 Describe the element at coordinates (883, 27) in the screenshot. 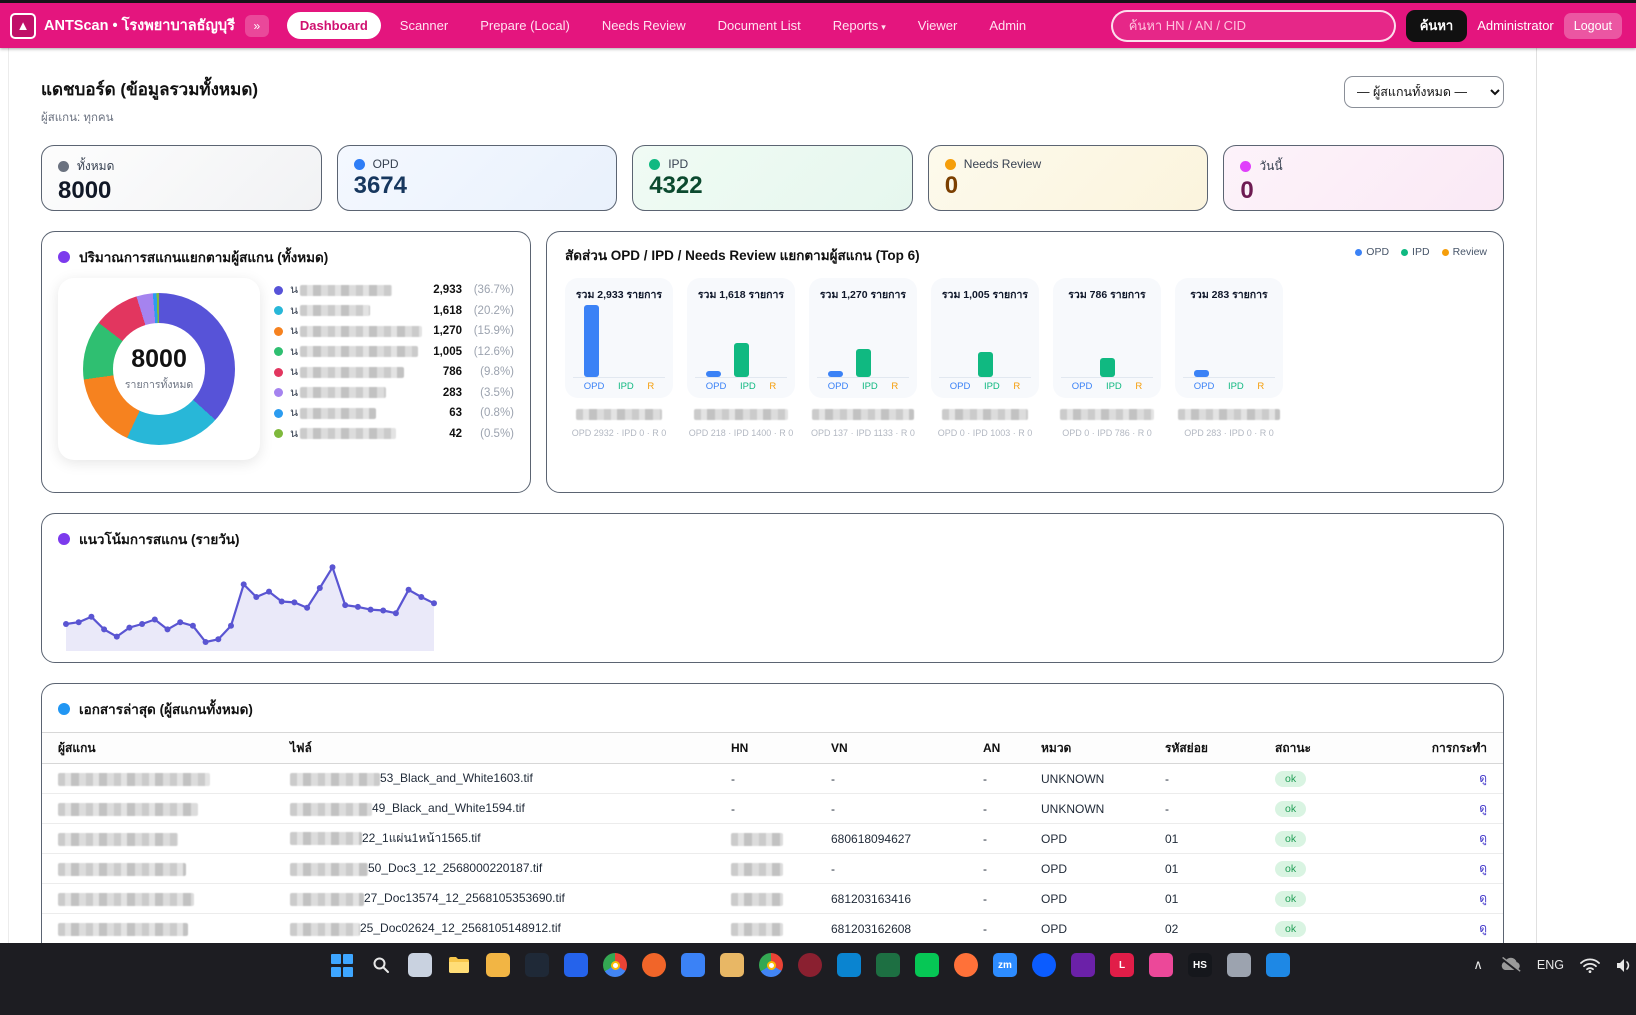

I see `chevron-down-icon: ▾` at that location.